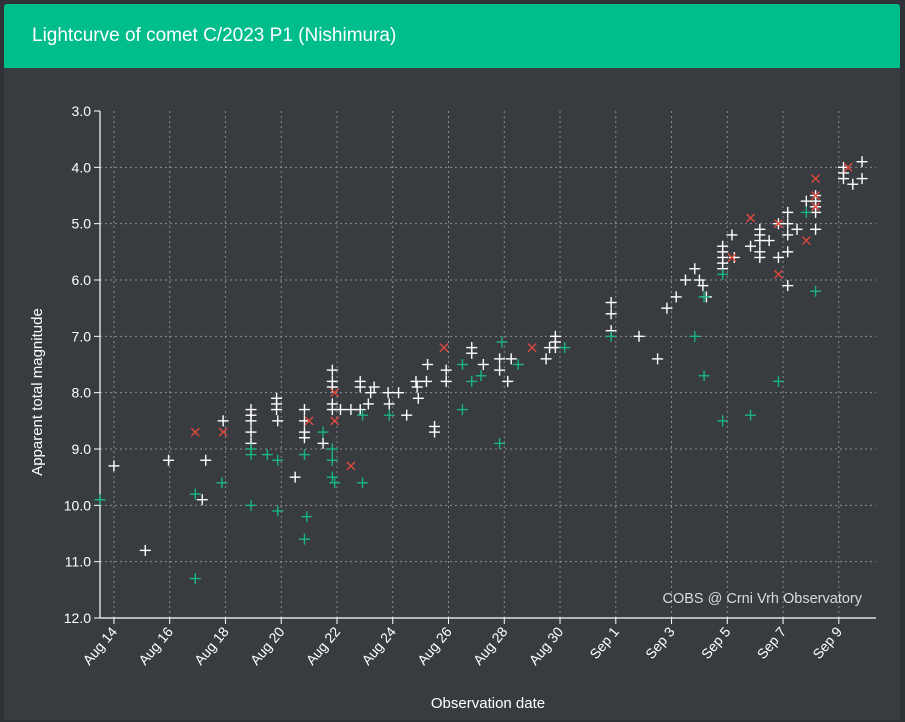 This screenshot has width=905, height=722. Describe the element at coordinates (762, 599) in the screenshot. I see `watermark-text: COBS @ Crni Vrh Observatory` at that location.